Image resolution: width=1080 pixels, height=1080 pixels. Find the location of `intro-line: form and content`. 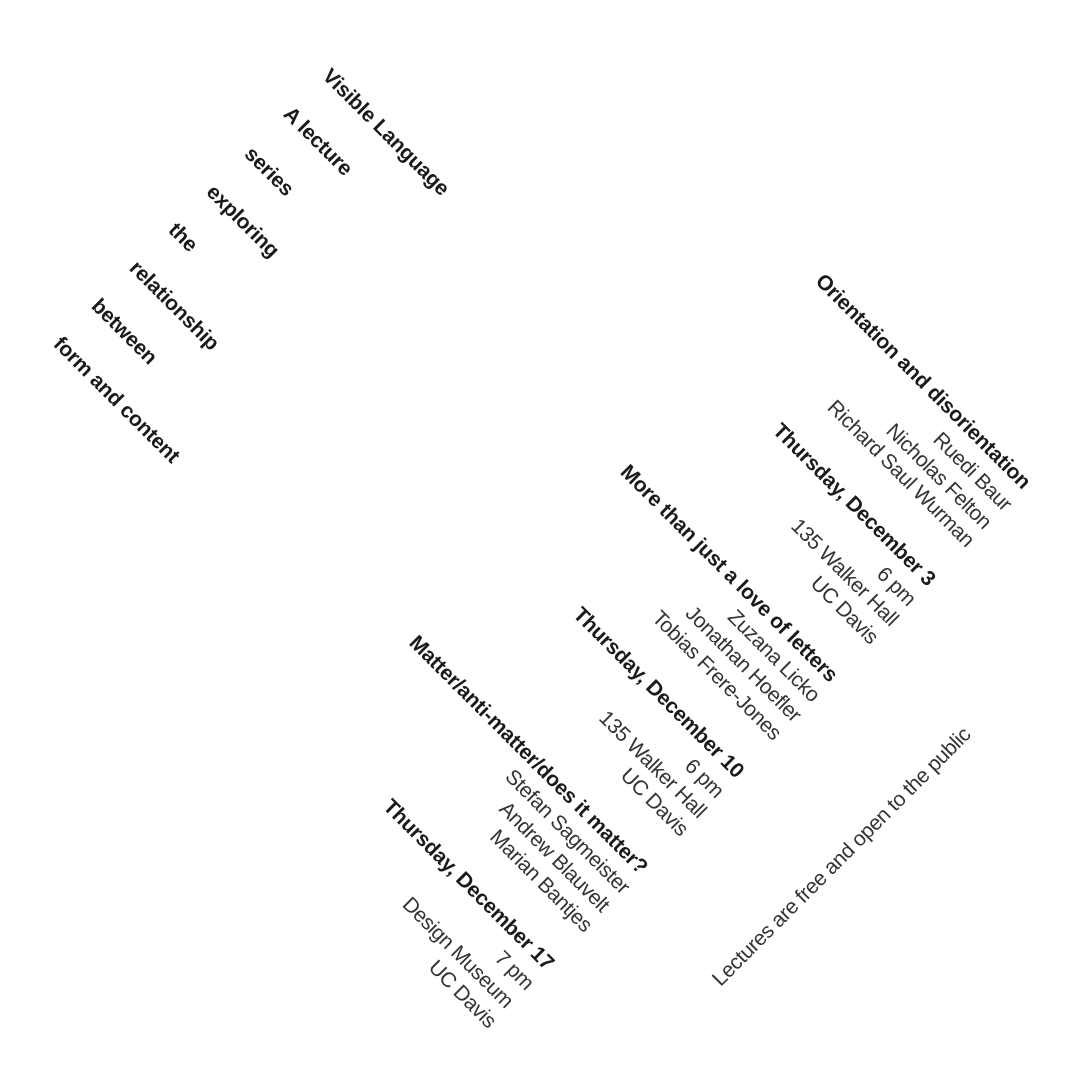

intro-line: form and content is located at coordinates (116, 400).